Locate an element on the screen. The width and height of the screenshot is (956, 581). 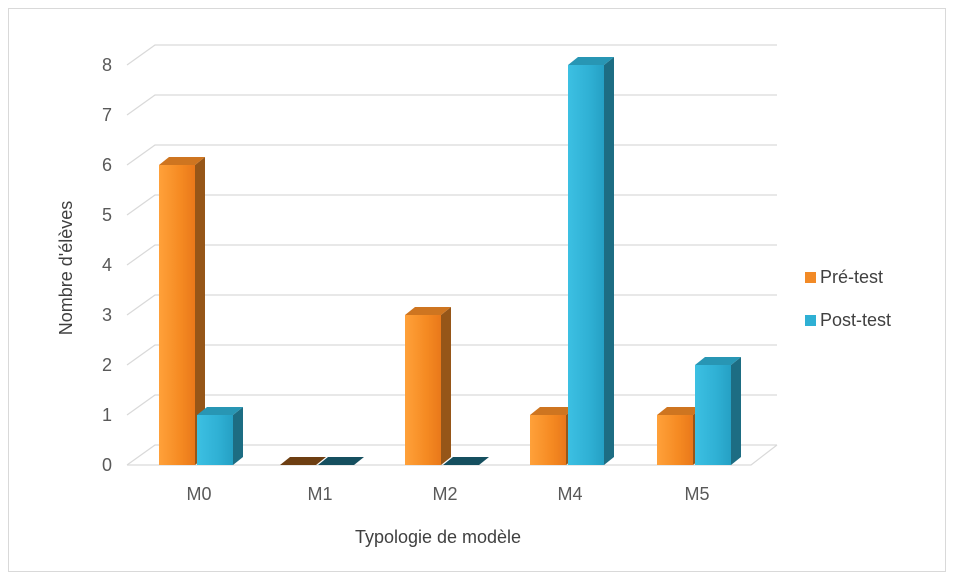
y-tick-label: 3 is located at coordinates (107, 315).